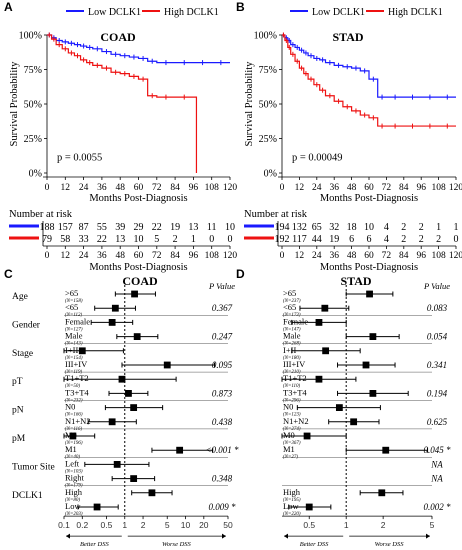 Image resolution: width=462 pixels, height=550 pixels. Describe the element at coordinates (120, 239) in the screenshot. I see `risk-count-high: 13` at that location.